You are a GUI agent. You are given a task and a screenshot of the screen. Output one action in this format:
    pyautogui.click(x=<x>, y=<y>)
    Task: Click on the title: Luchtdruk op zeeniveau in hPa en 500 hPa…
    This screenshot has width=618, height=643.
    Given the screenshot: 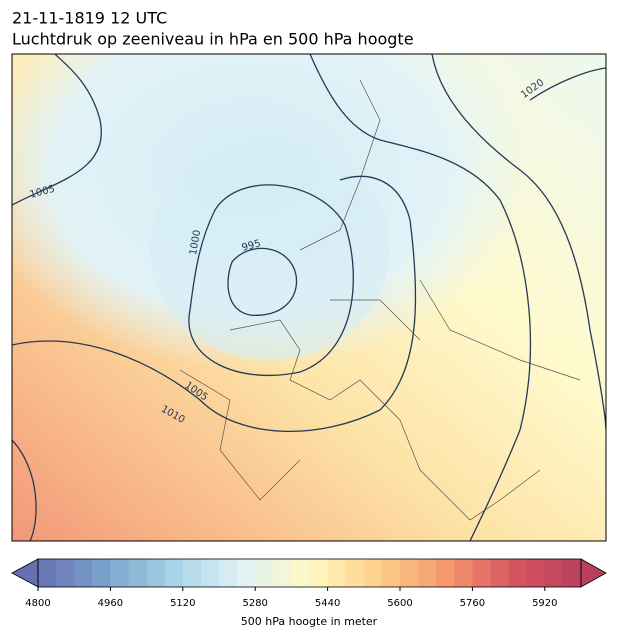 What is the action you would take?
    pyautogui.click(x=213, y=39)
    